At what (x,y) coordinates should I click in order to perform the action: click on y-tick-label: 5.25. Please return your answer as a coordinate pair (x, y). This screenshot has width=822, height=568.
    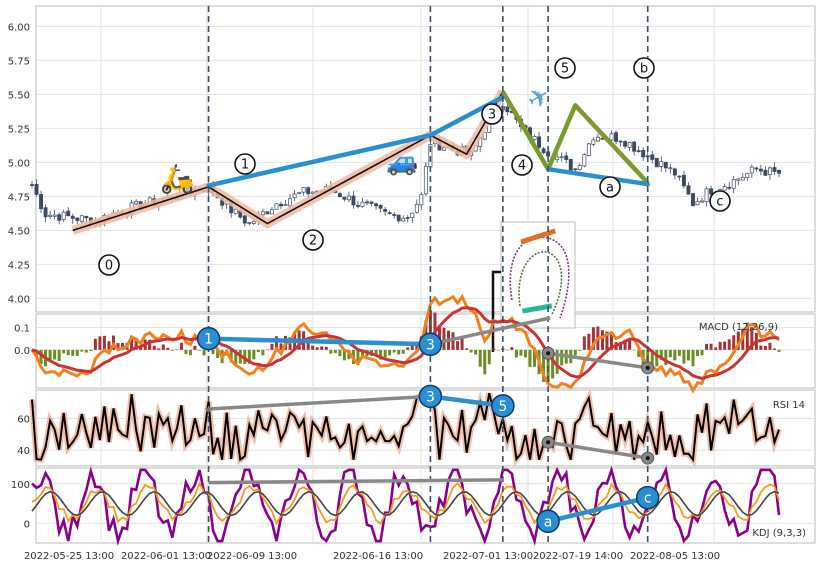
    Looking at the image, I should click on (19, 129).